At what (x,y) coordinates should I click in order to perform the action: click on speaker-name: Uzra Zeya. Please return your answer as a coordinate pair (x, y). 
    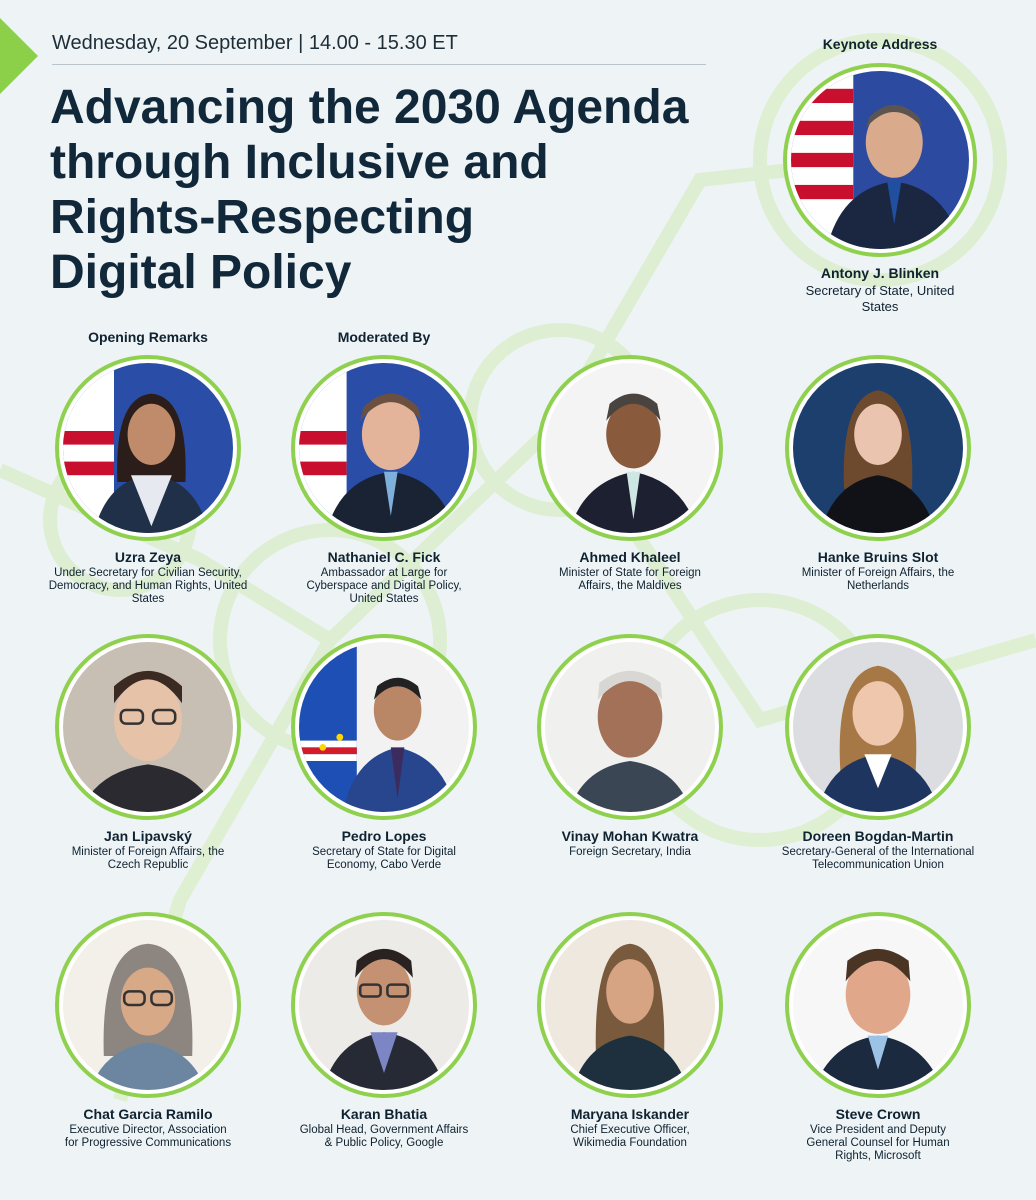
    Looking at the image, I should click on (148, 557).